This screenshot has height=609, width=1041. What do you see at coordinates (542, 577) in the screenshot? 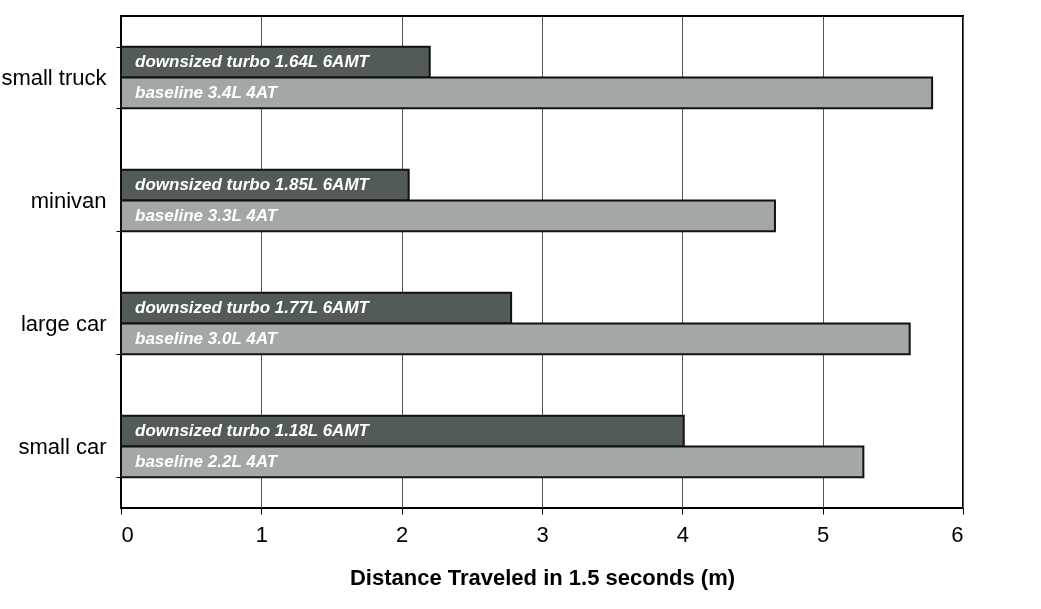
I see `x-axis-title: Distance Traveled in 1.5 seconds (m)` at bounding box center [542, 577].